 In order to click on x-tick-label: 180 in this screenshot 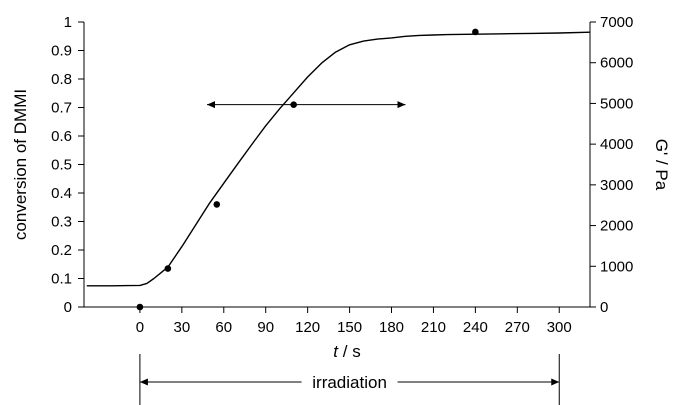, I will do `click(391, 327)`.